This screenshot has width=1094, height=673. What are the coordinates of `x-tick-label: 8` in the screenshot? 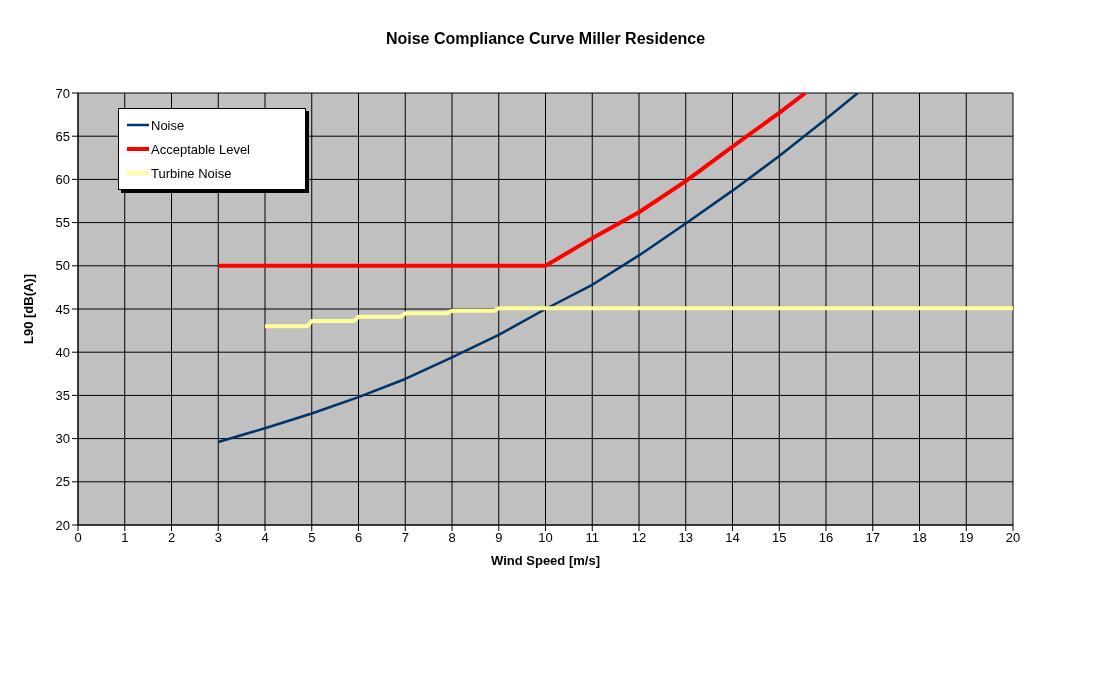 It's located at (452, 538).